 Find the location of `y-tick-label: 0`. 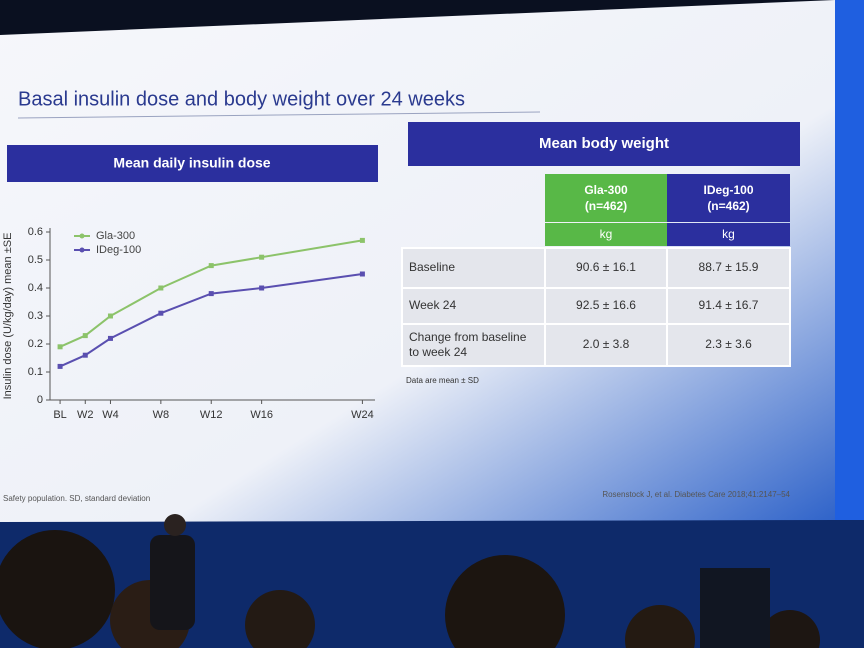

y-tick-label: 0 is located at coordinates (40, 400).